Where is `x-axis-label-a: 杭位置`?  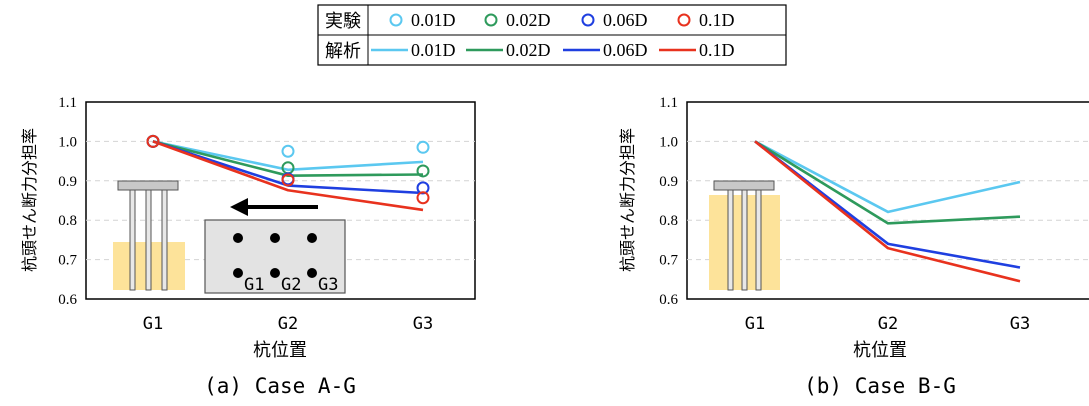
x-axis-label-a: 杭位置 is located at coordinates (280, 350).